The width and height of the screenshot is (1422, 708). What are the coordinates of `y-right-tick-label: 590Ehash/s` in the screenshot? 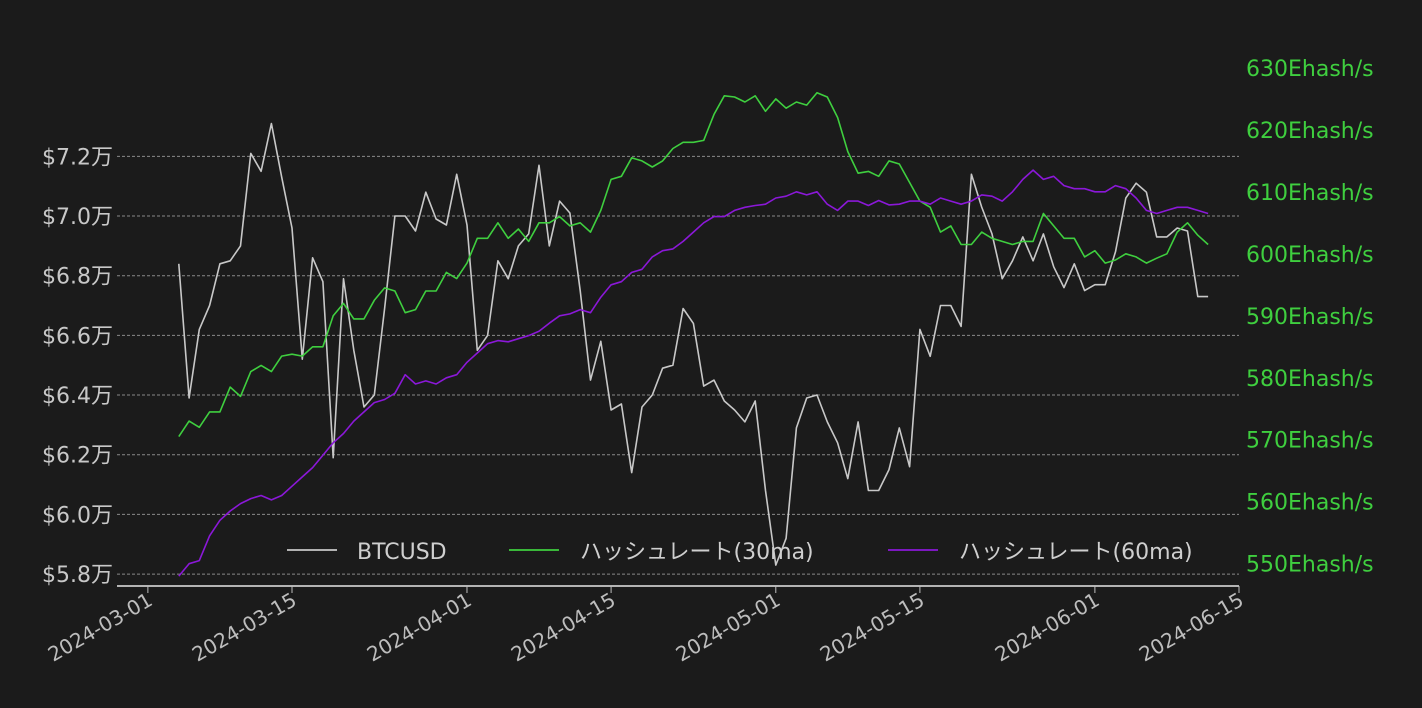 It's located at (1310, 317).